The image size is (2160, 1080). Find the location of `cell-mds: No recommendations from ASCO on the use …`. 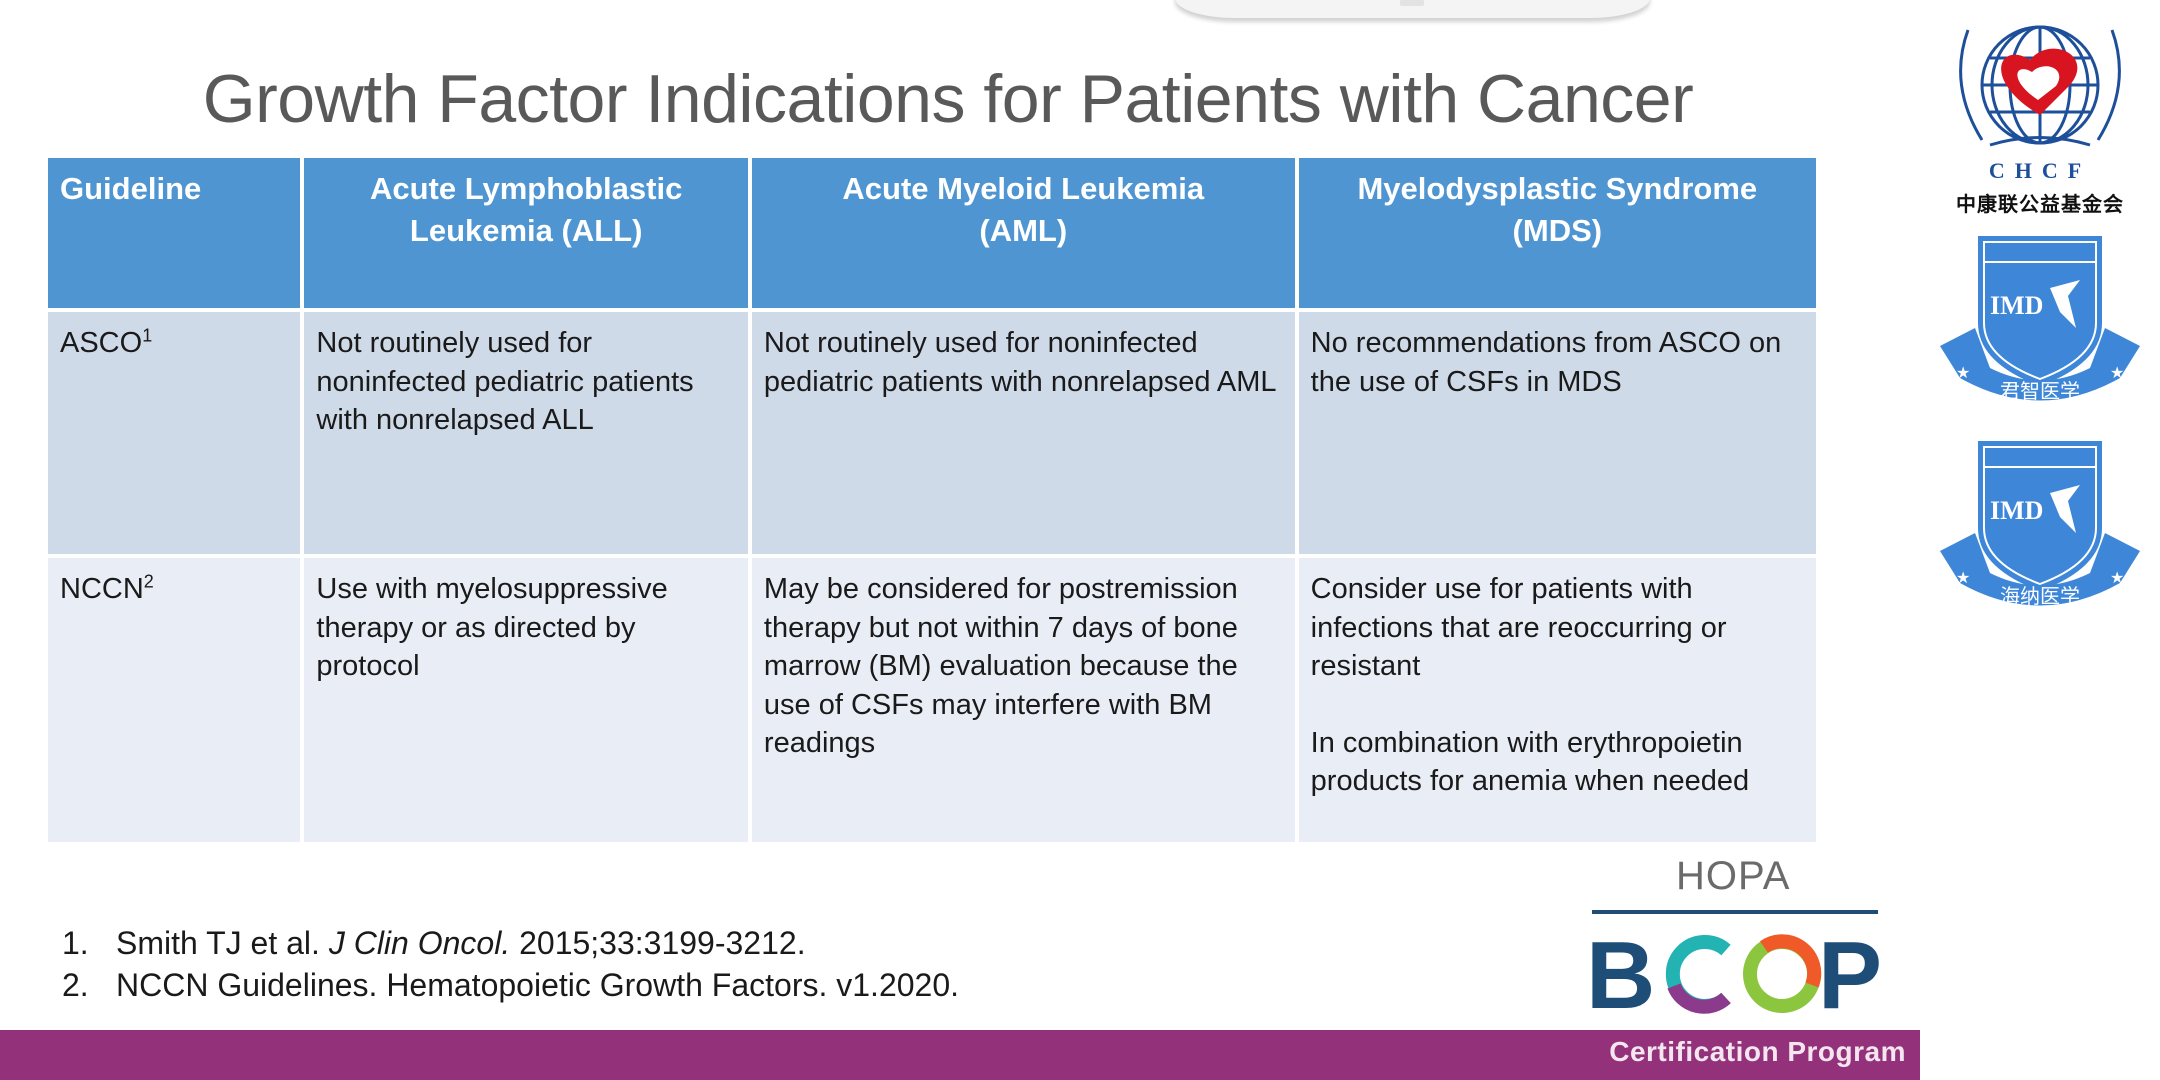

cell-mds: No recommendations from ASCO on the use … is located at coordinates (1557, 435).